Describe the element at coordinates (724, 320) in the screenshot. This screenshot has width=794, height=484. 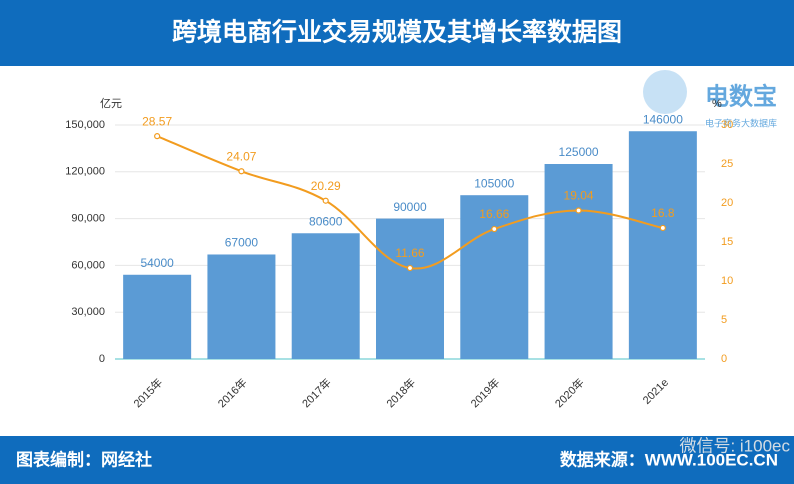
I see `y2-tick-label: 5` at that location.